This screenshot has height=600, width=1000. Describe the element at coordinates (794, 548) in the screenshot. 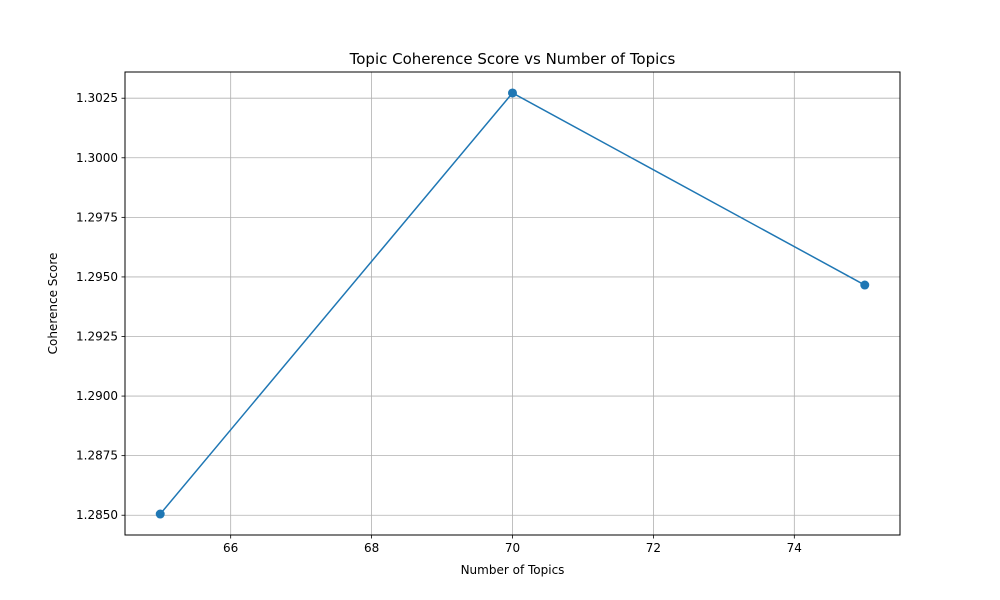

I see `x-tick-label: 74` at that location.